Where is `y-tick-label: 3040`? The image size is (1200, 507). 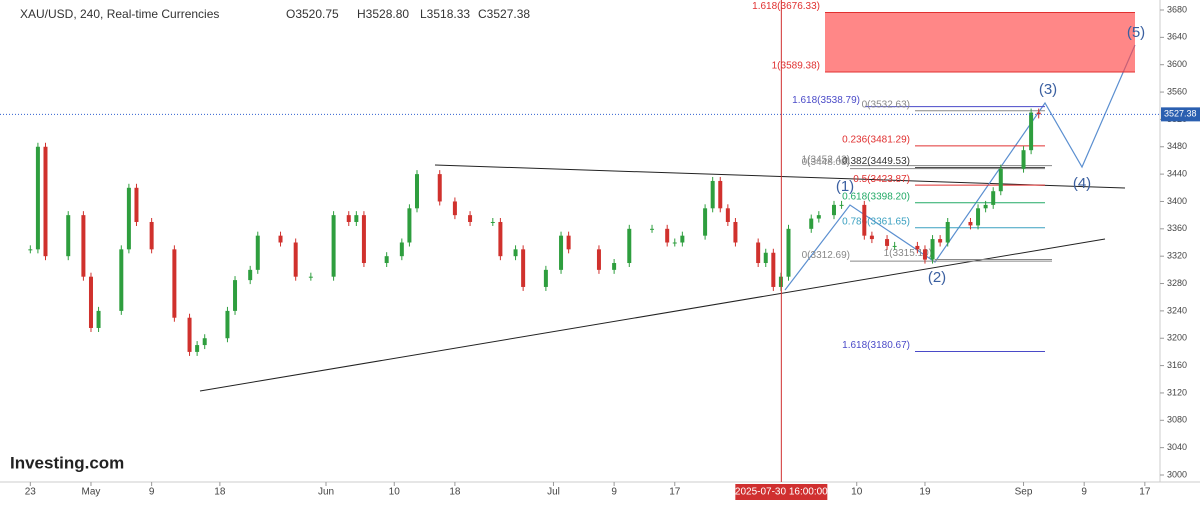 y-tick-label: 3040 is located at coordinates (1177, 447).